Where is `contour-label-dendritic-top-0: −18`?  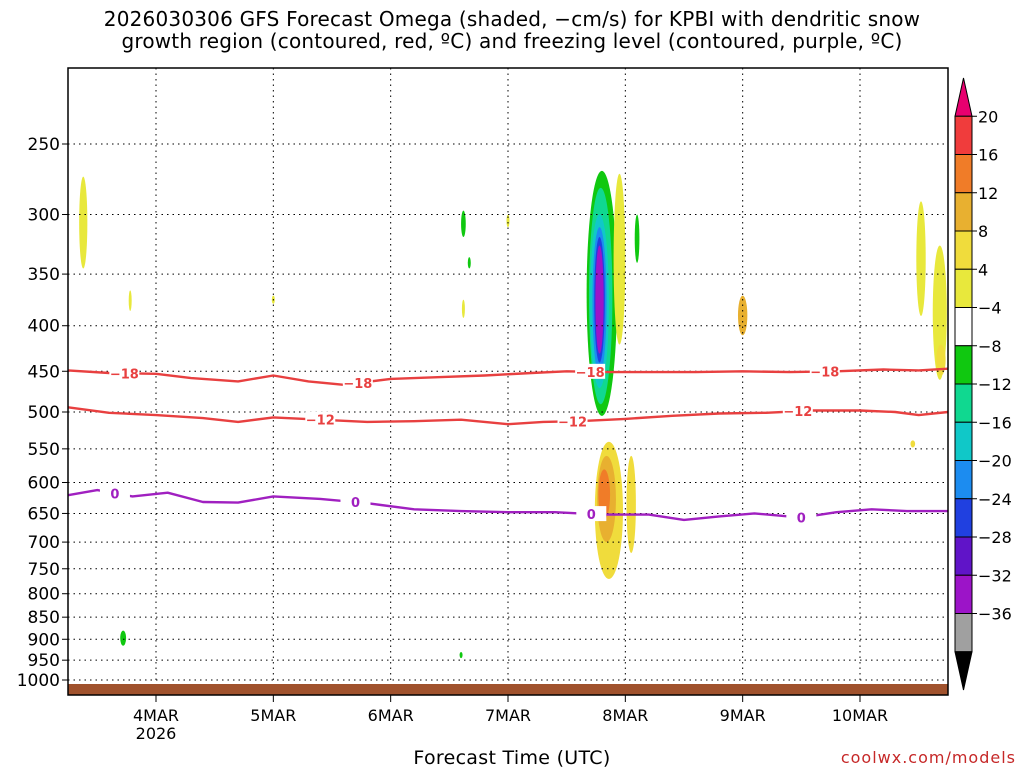
contour-label-dendritic-top-0: −18 is located at coordinates (124, 374).